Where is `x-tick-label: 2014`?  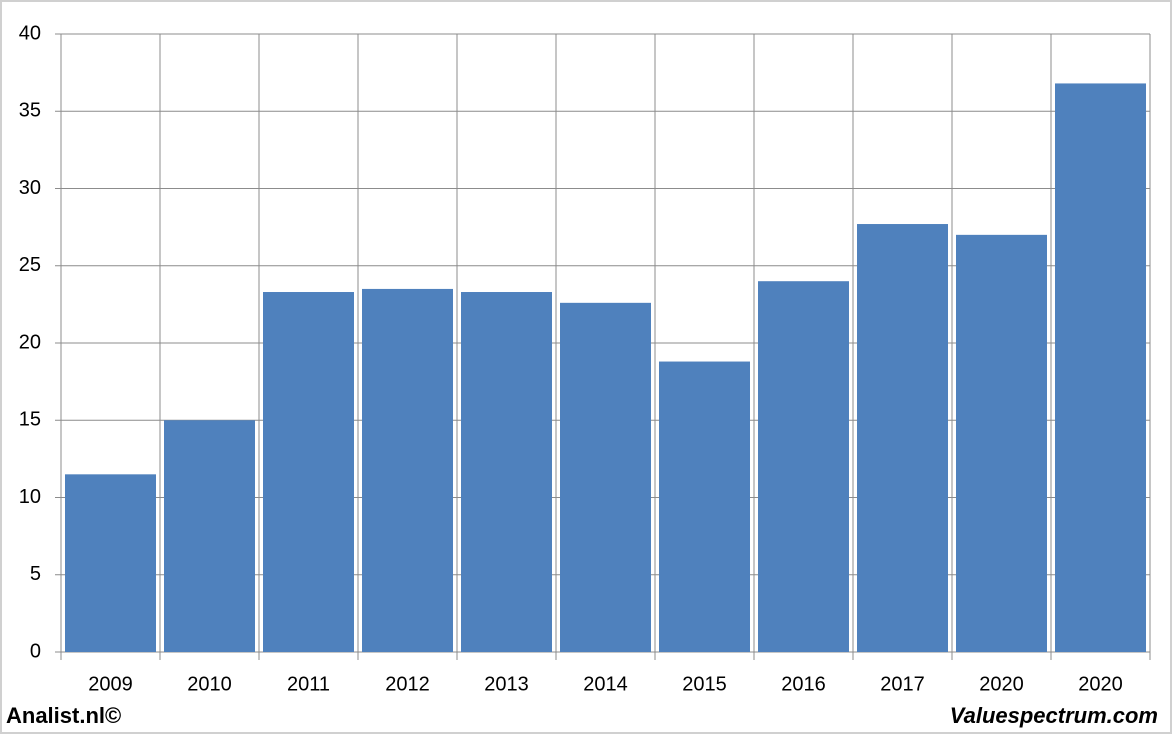
x-tick-label: 2014 is located at coordinates (605, 684).